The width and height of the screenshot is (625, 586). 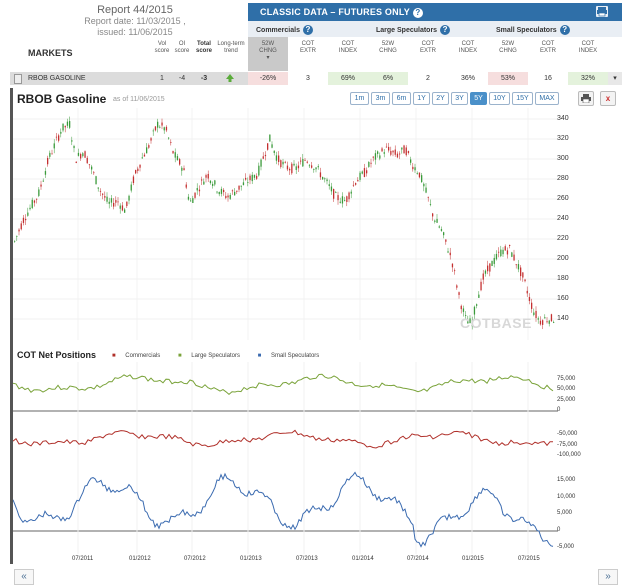 What do you see at coordinates (62, 99) in the screenshot?
I see `chart-title: RBOB Gasoline` at bounding box center [62, 99].